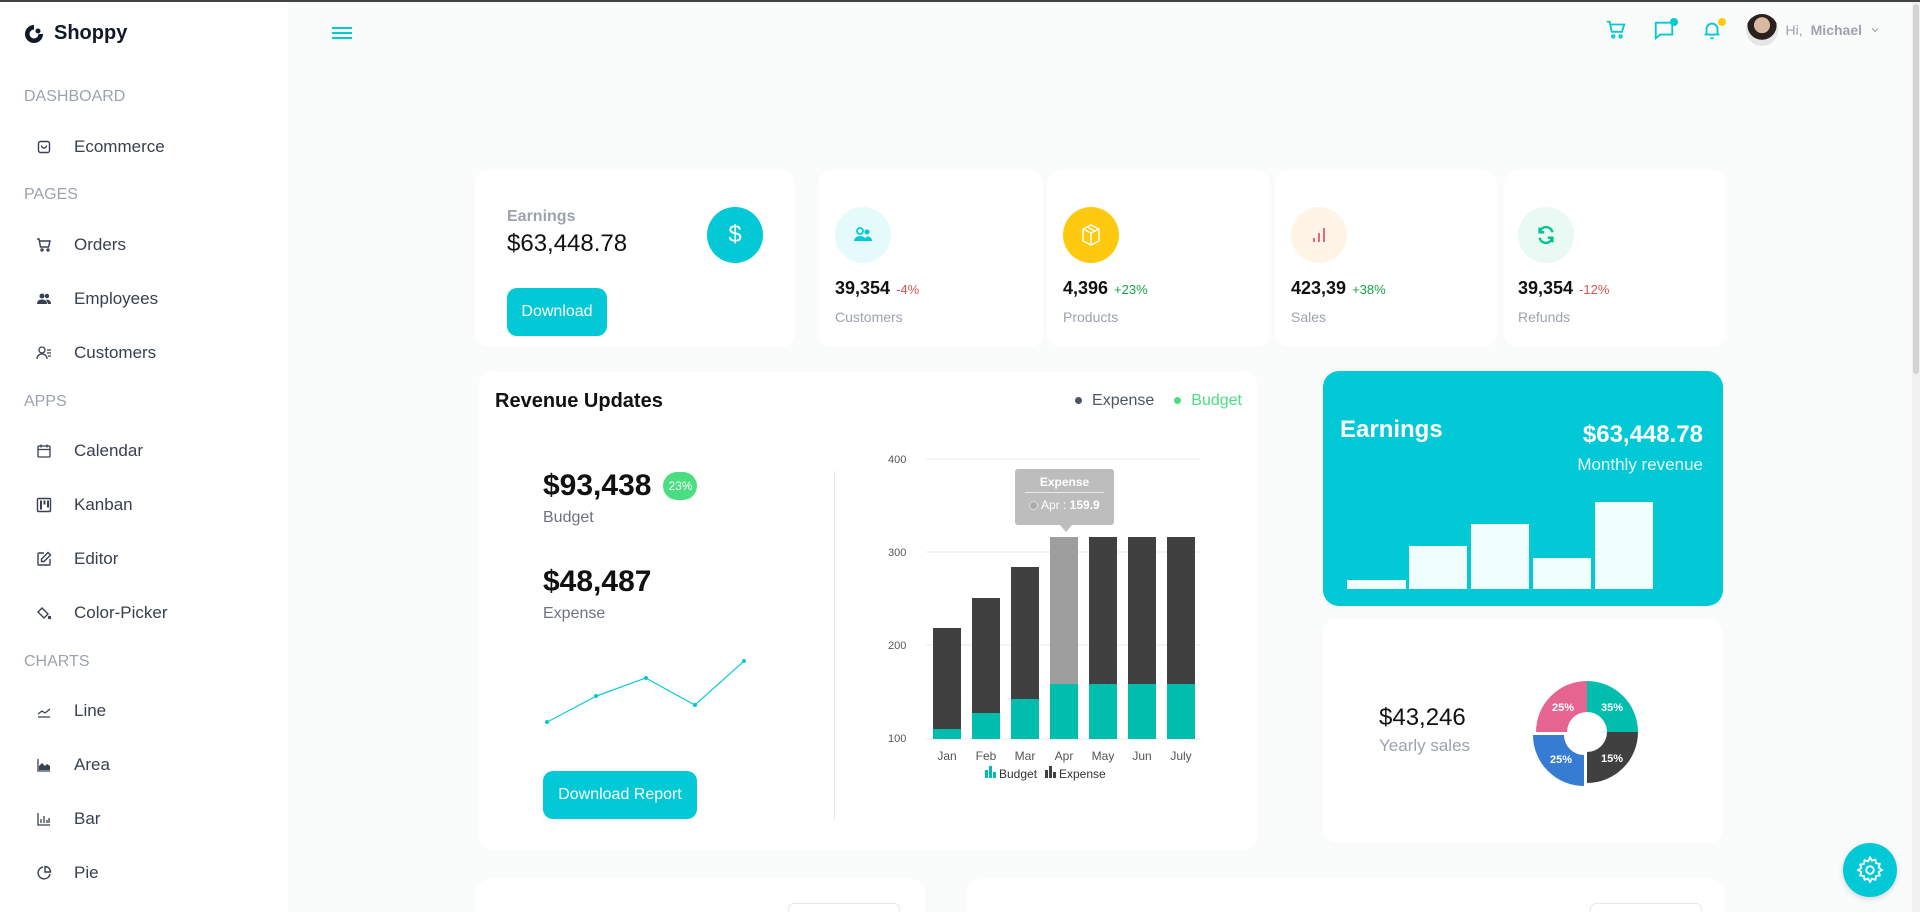  I want to click on monthly-earnings-subtitle: Monthly revenue, so click(1640, 464).